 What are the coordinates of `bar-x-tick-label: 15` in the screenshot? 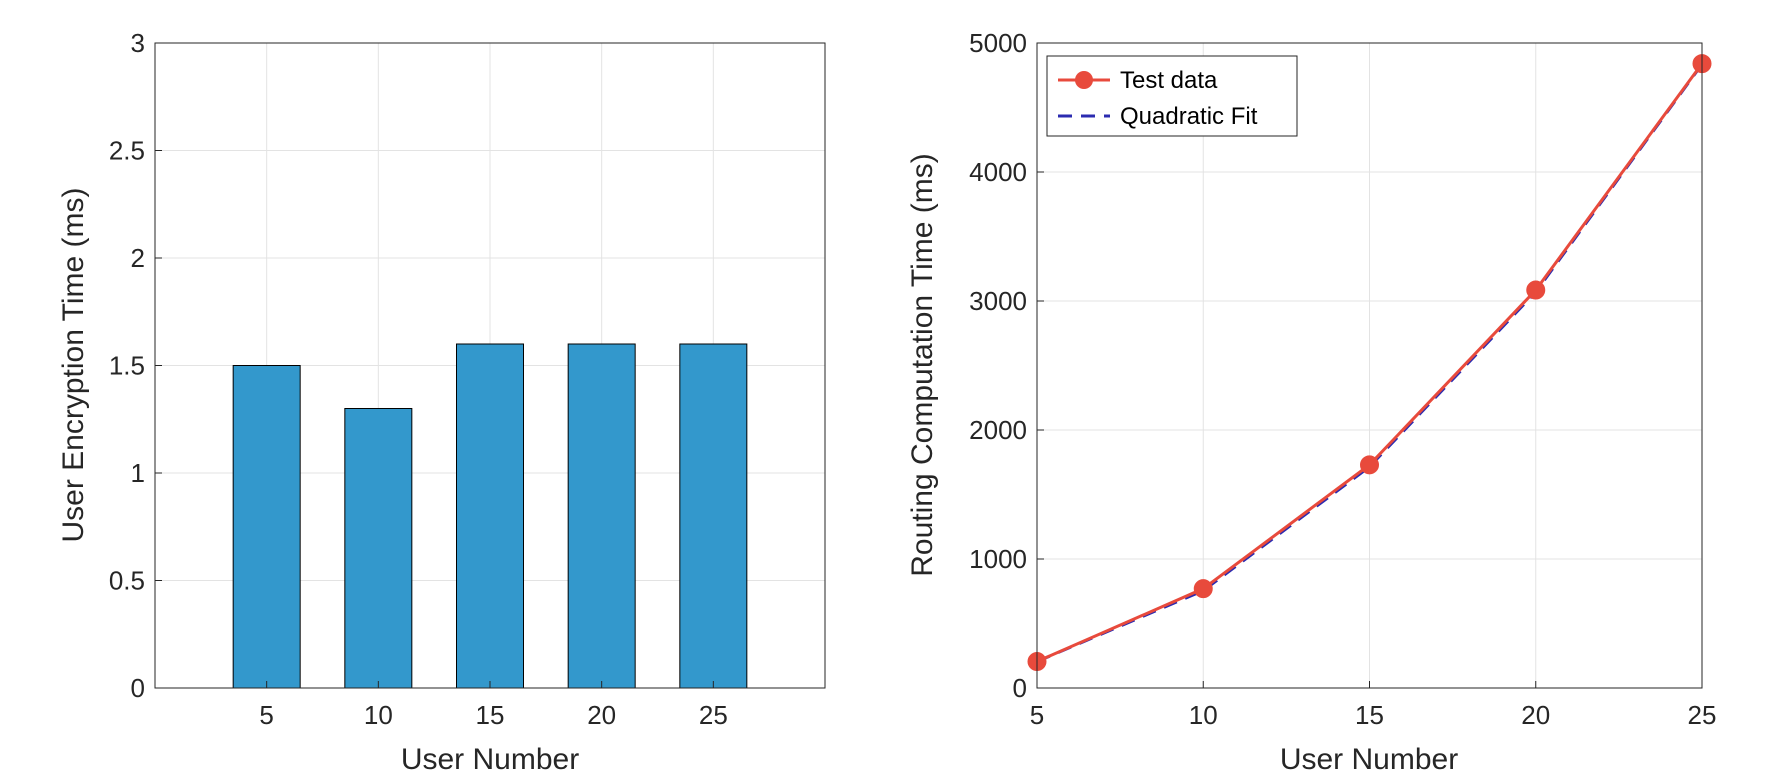 It's located at (490, 715).